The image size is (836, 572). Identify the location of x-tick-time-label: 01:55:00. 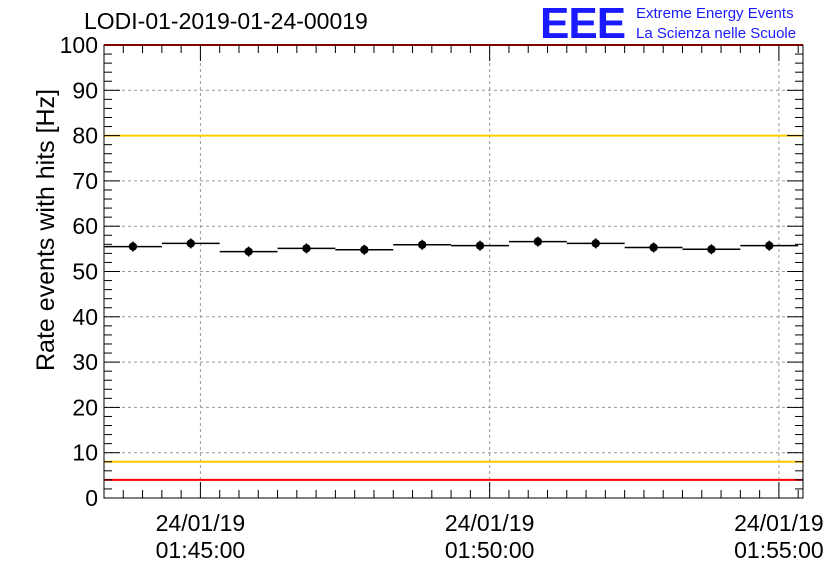
(779, 550).